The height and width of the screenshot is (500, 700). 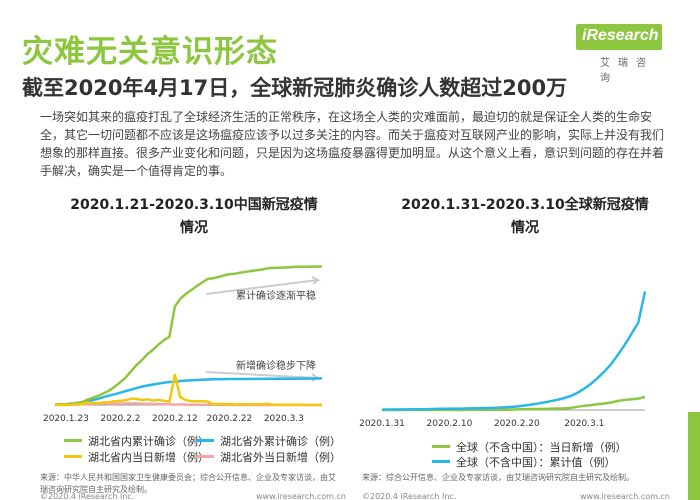 I want to click on left-chart-title-line1: 2020.1.21-2020.3.10中国新冠疫情, so click(x=194, y=205).